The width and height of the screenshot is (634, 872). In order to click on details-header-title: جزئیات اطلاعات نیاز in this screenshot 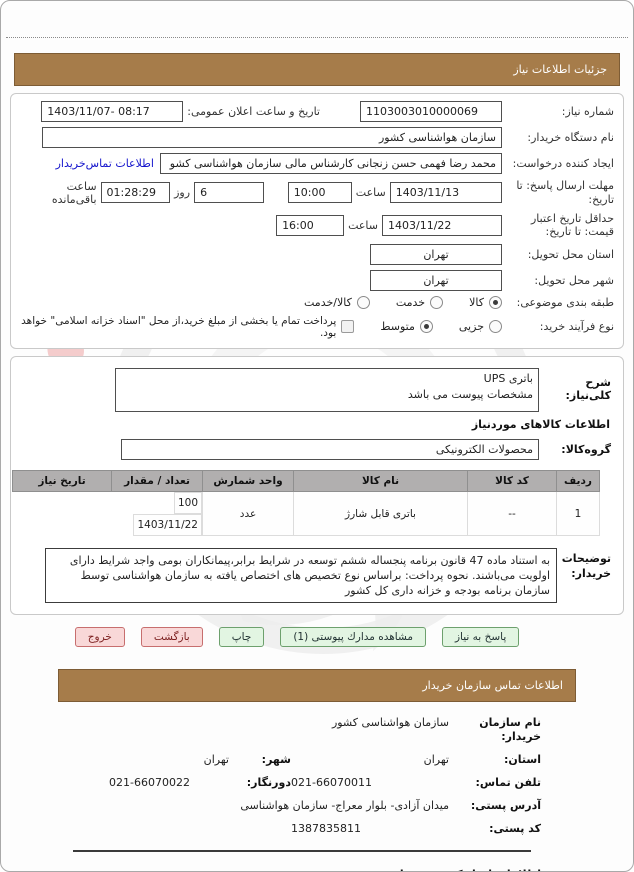, I will do `click(560, 69)`.